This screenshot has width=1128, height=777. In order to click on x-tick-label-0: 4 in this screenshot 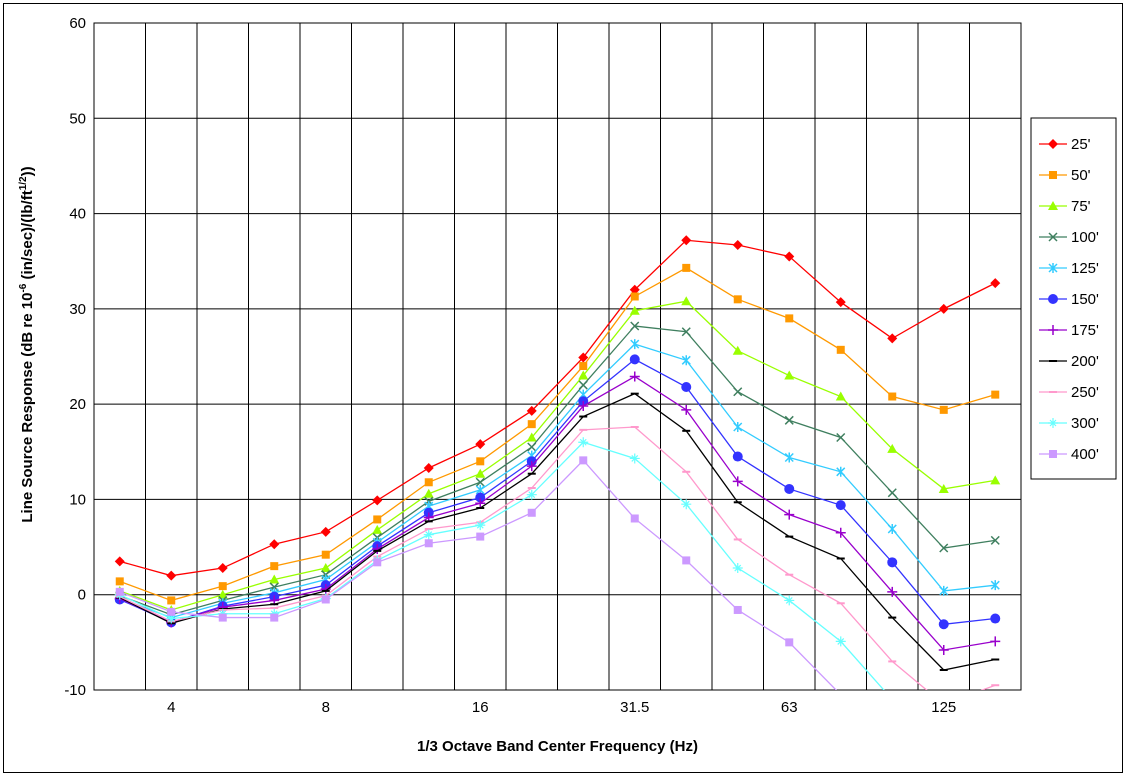, I will do `click(171, 707)`.